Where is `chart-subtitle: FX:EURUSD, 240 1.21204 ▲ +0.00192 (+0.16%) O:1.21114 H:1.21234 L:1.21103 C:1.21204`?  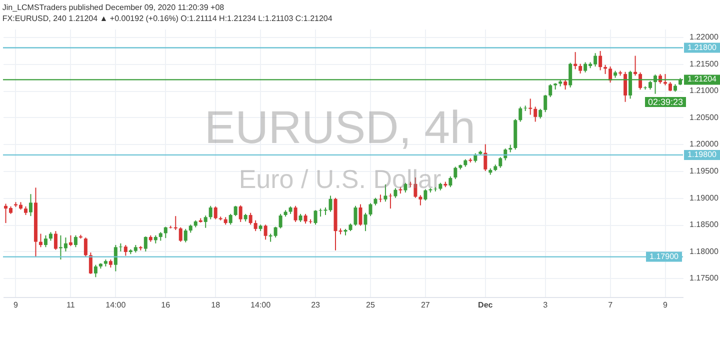 chart-subtitle: FX:EURUSD, 240 1.21204 ▲ +0.00192 (+0.16%) O:1.21114 H:1.21234 L:1.21103 C:1.21204 is located at coordinates (167, 18).